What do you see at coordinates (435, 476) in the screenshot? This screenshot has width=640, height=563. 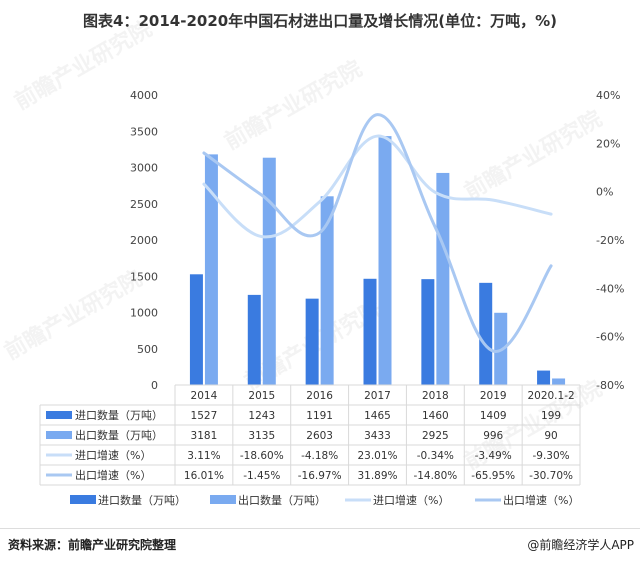 I see `table-cell-value: -14.80%` at bounding box center [435, 476].